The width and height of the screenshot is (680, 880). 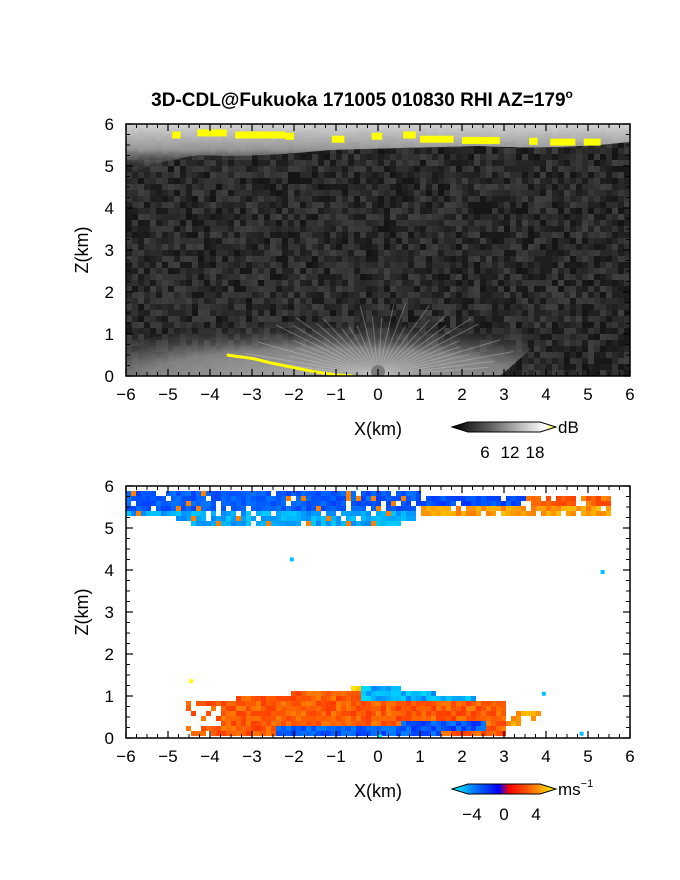 I want to click on colorbar-tick-label: −4, so click(x=471, y=814).